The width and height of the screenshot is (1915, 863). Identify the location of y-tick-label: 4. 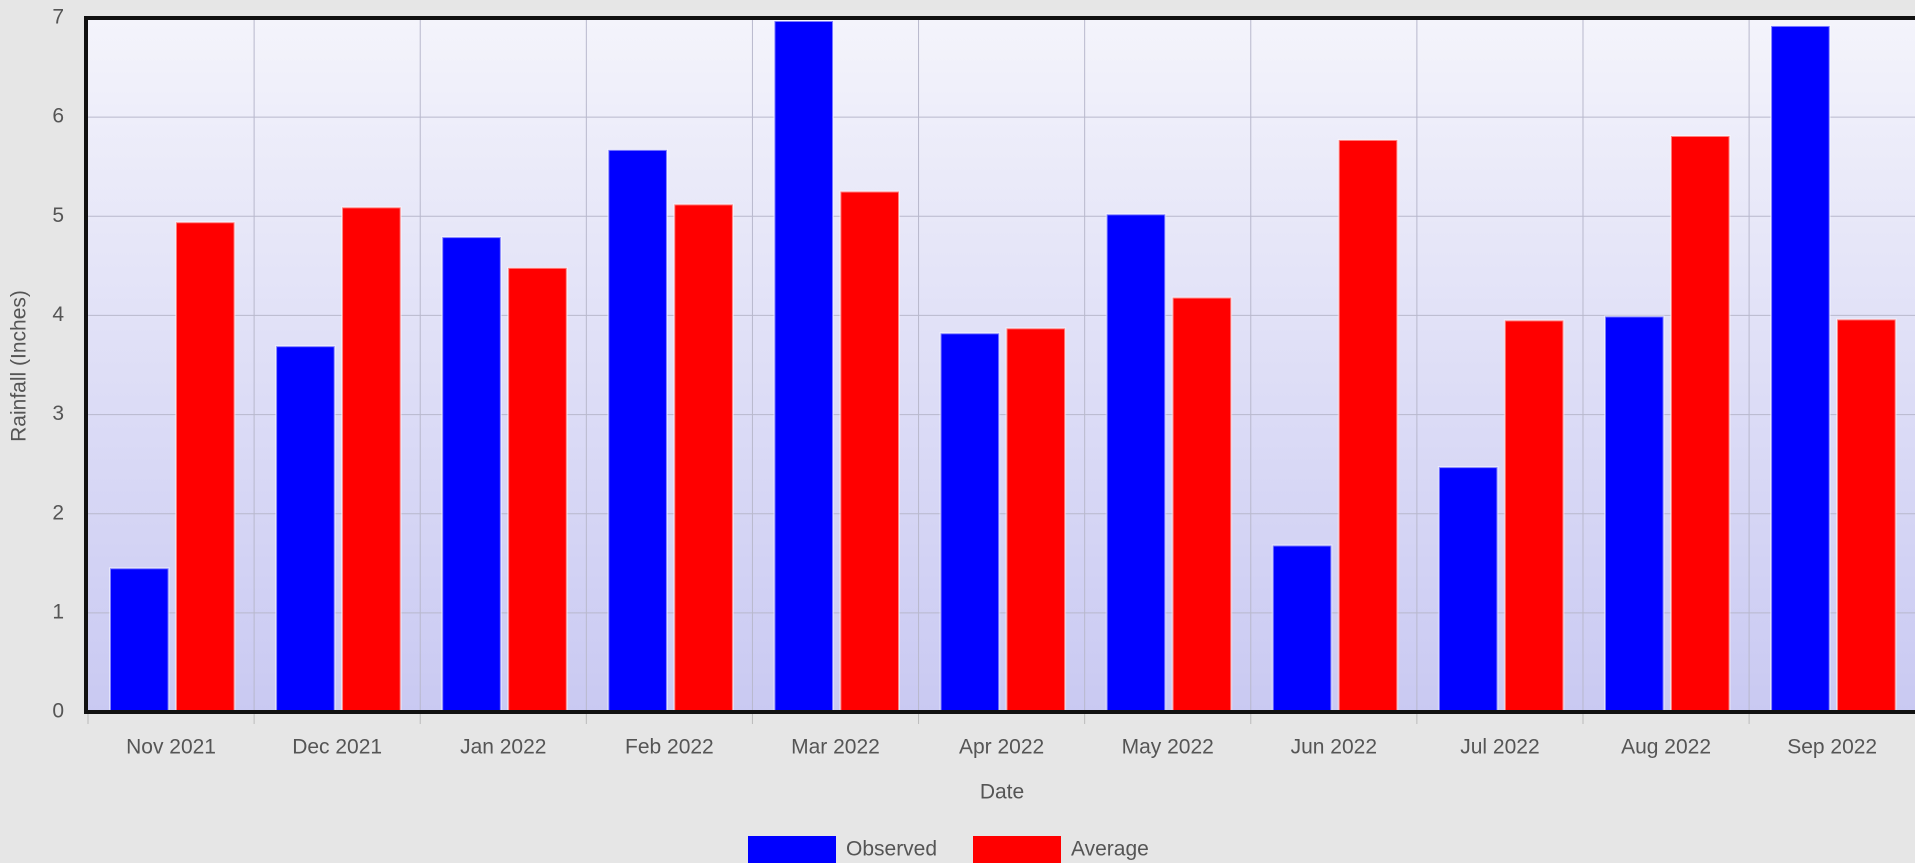
(58, 314).